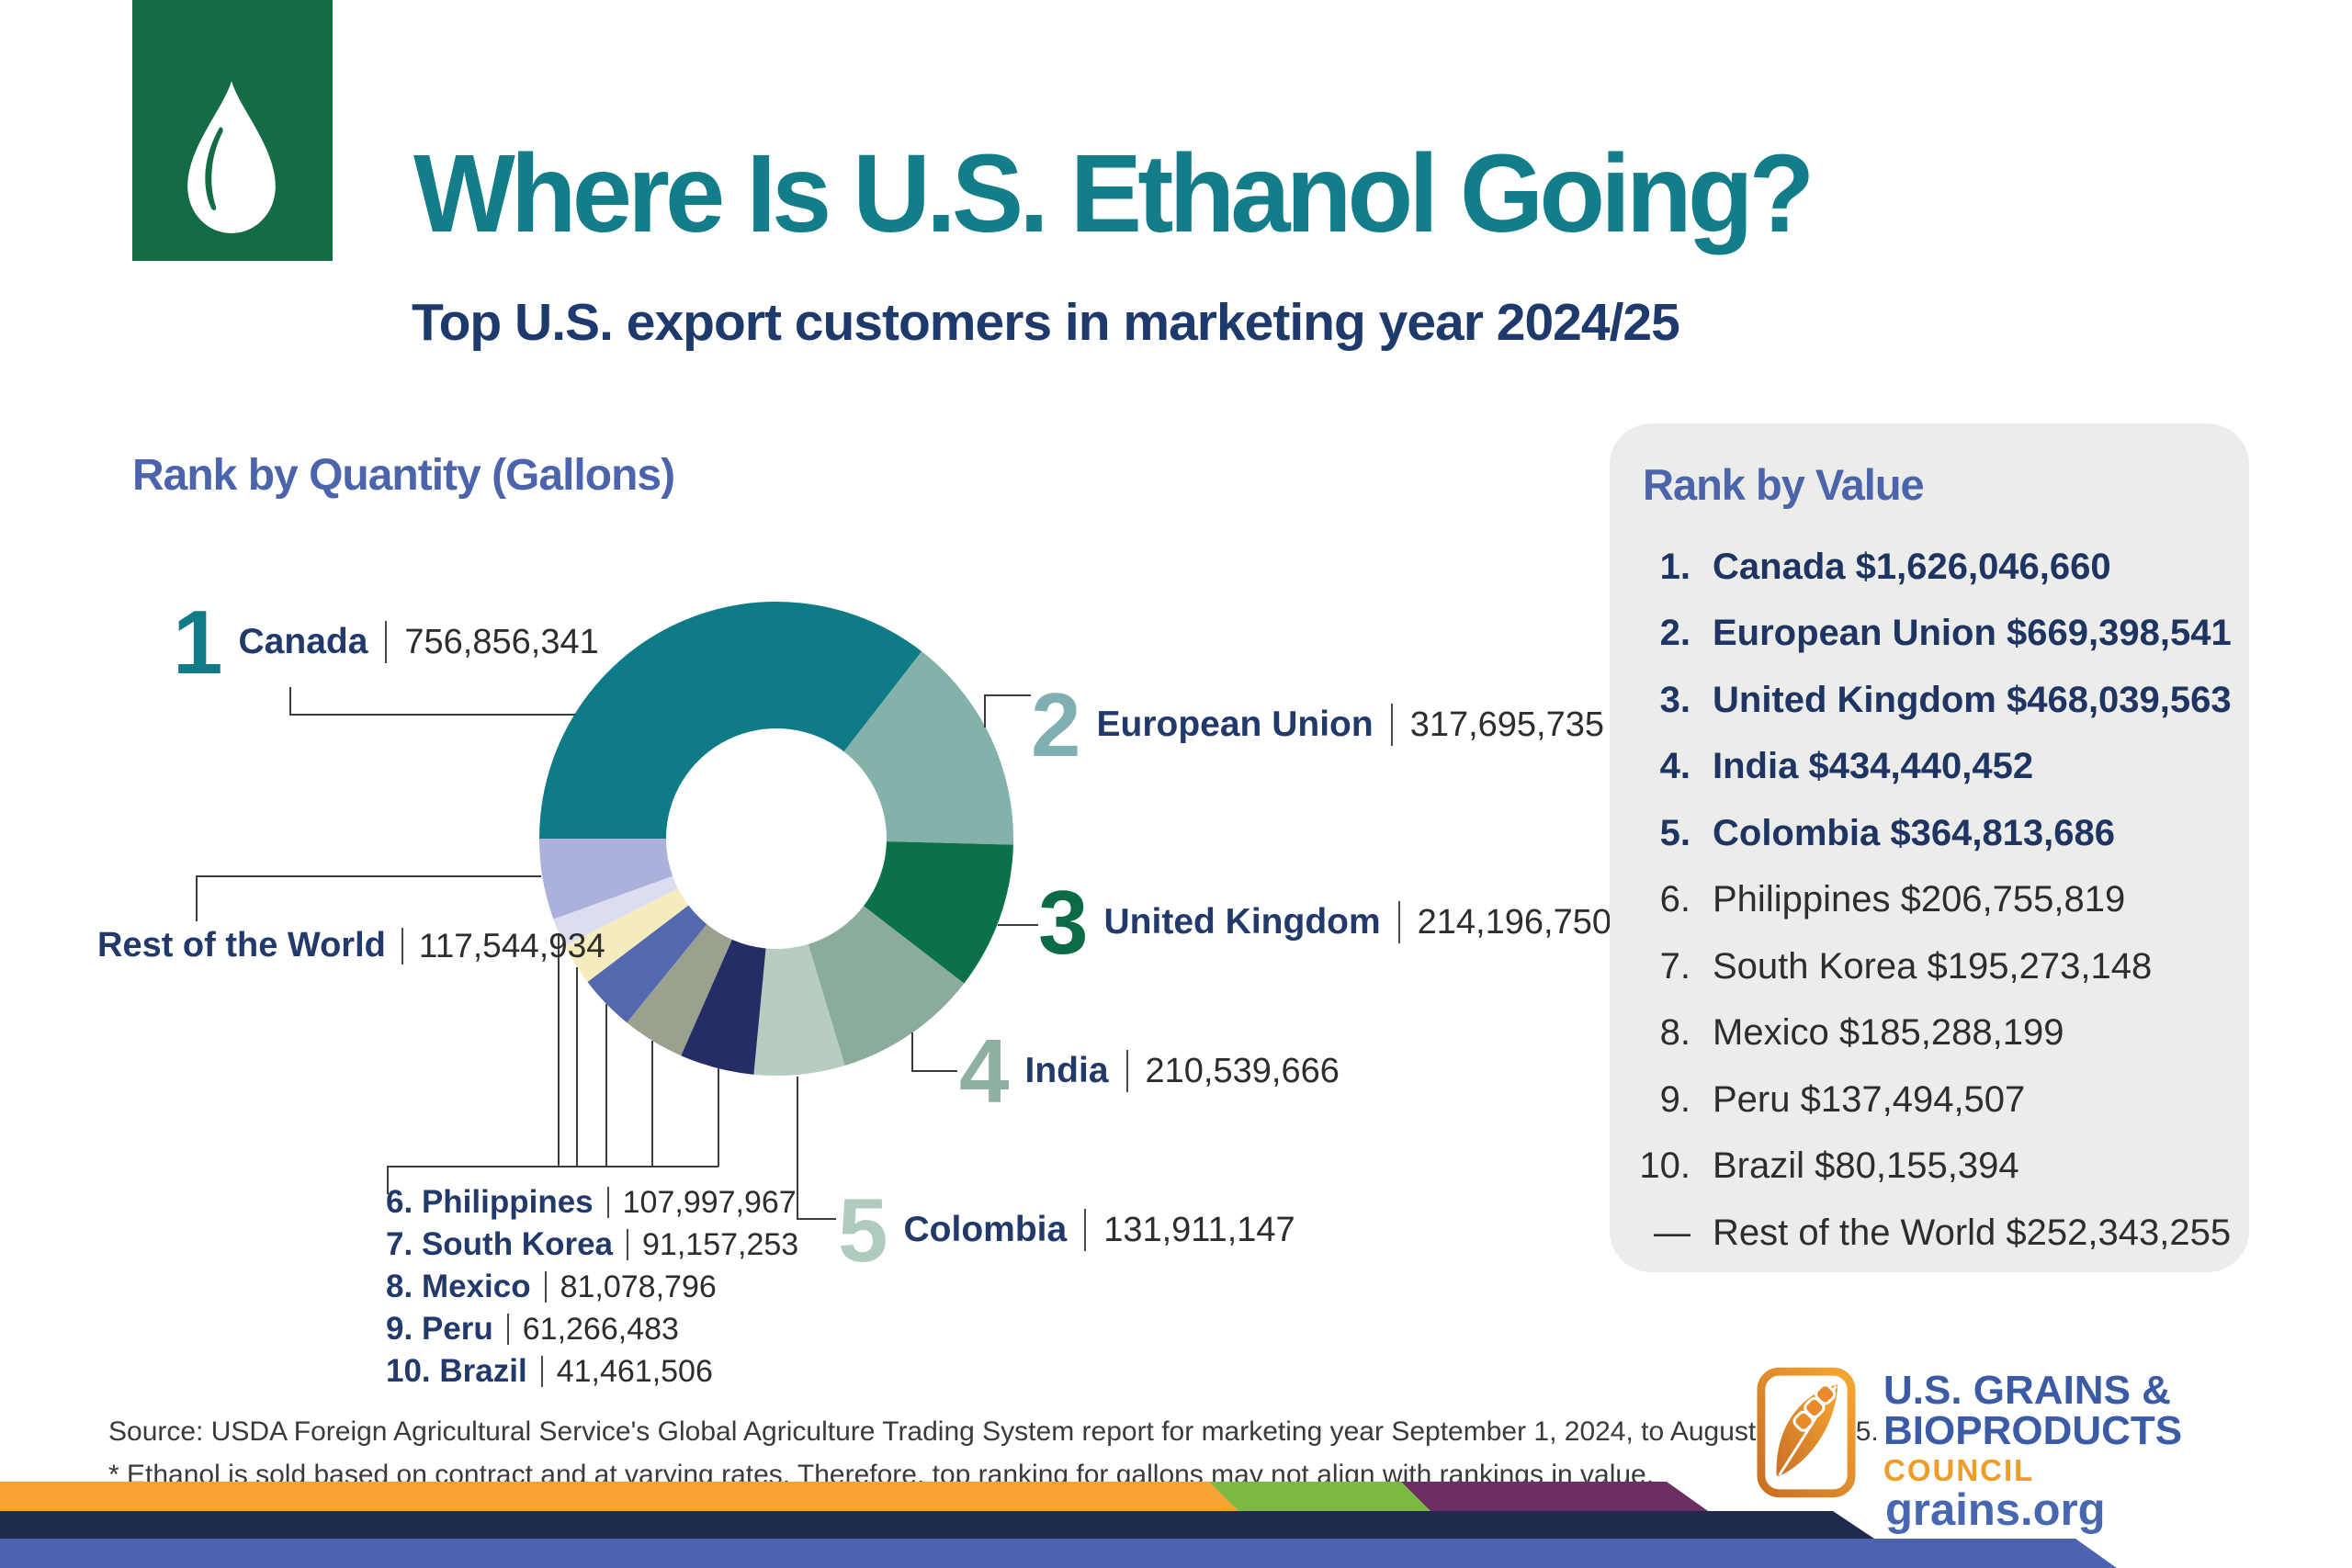  I want to click on value-row: 2. European Union $669,398,541, so click(1945, 634).